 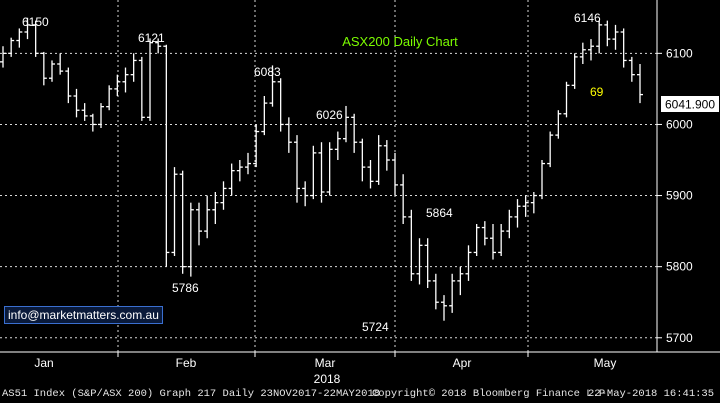 I want to click on y-tick-label: 6100, so click(x=679, y=53).